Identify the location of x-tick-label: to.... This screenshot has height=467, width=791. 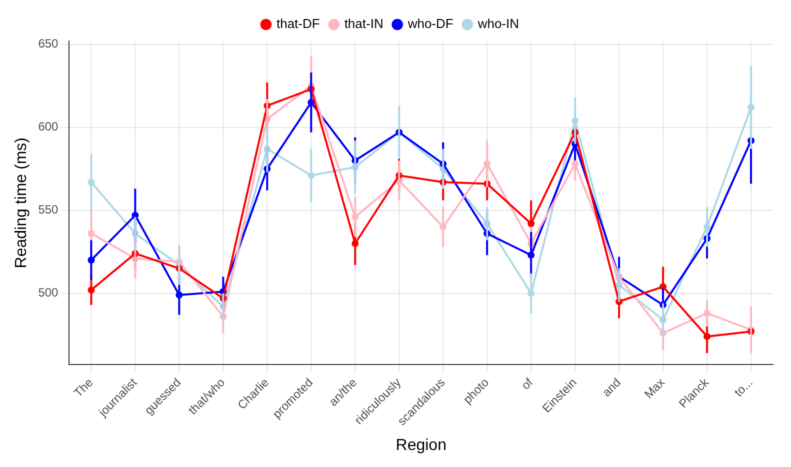
(743, 387).